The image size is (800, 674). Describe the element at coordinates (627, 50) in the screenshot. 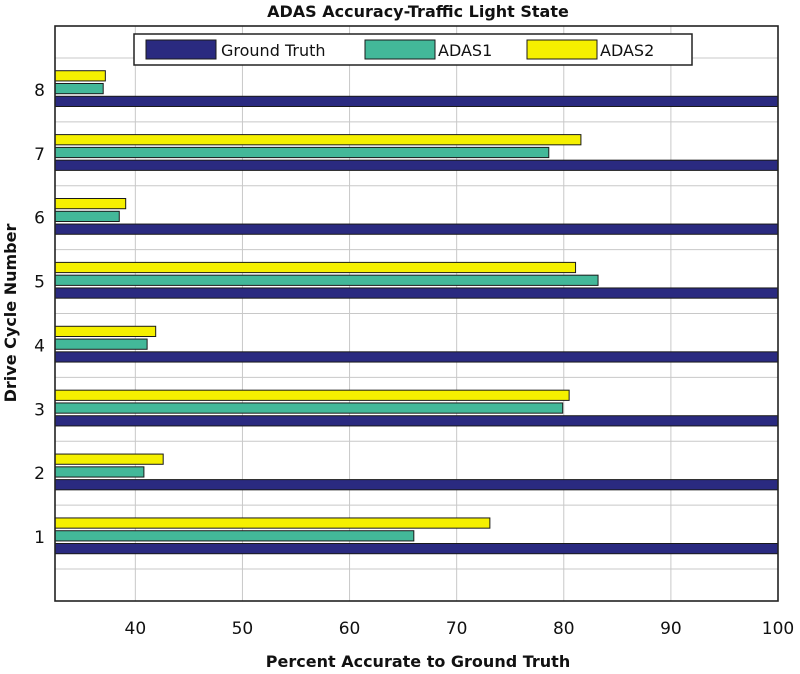

I see `legend-label: ADAS2` at that location.